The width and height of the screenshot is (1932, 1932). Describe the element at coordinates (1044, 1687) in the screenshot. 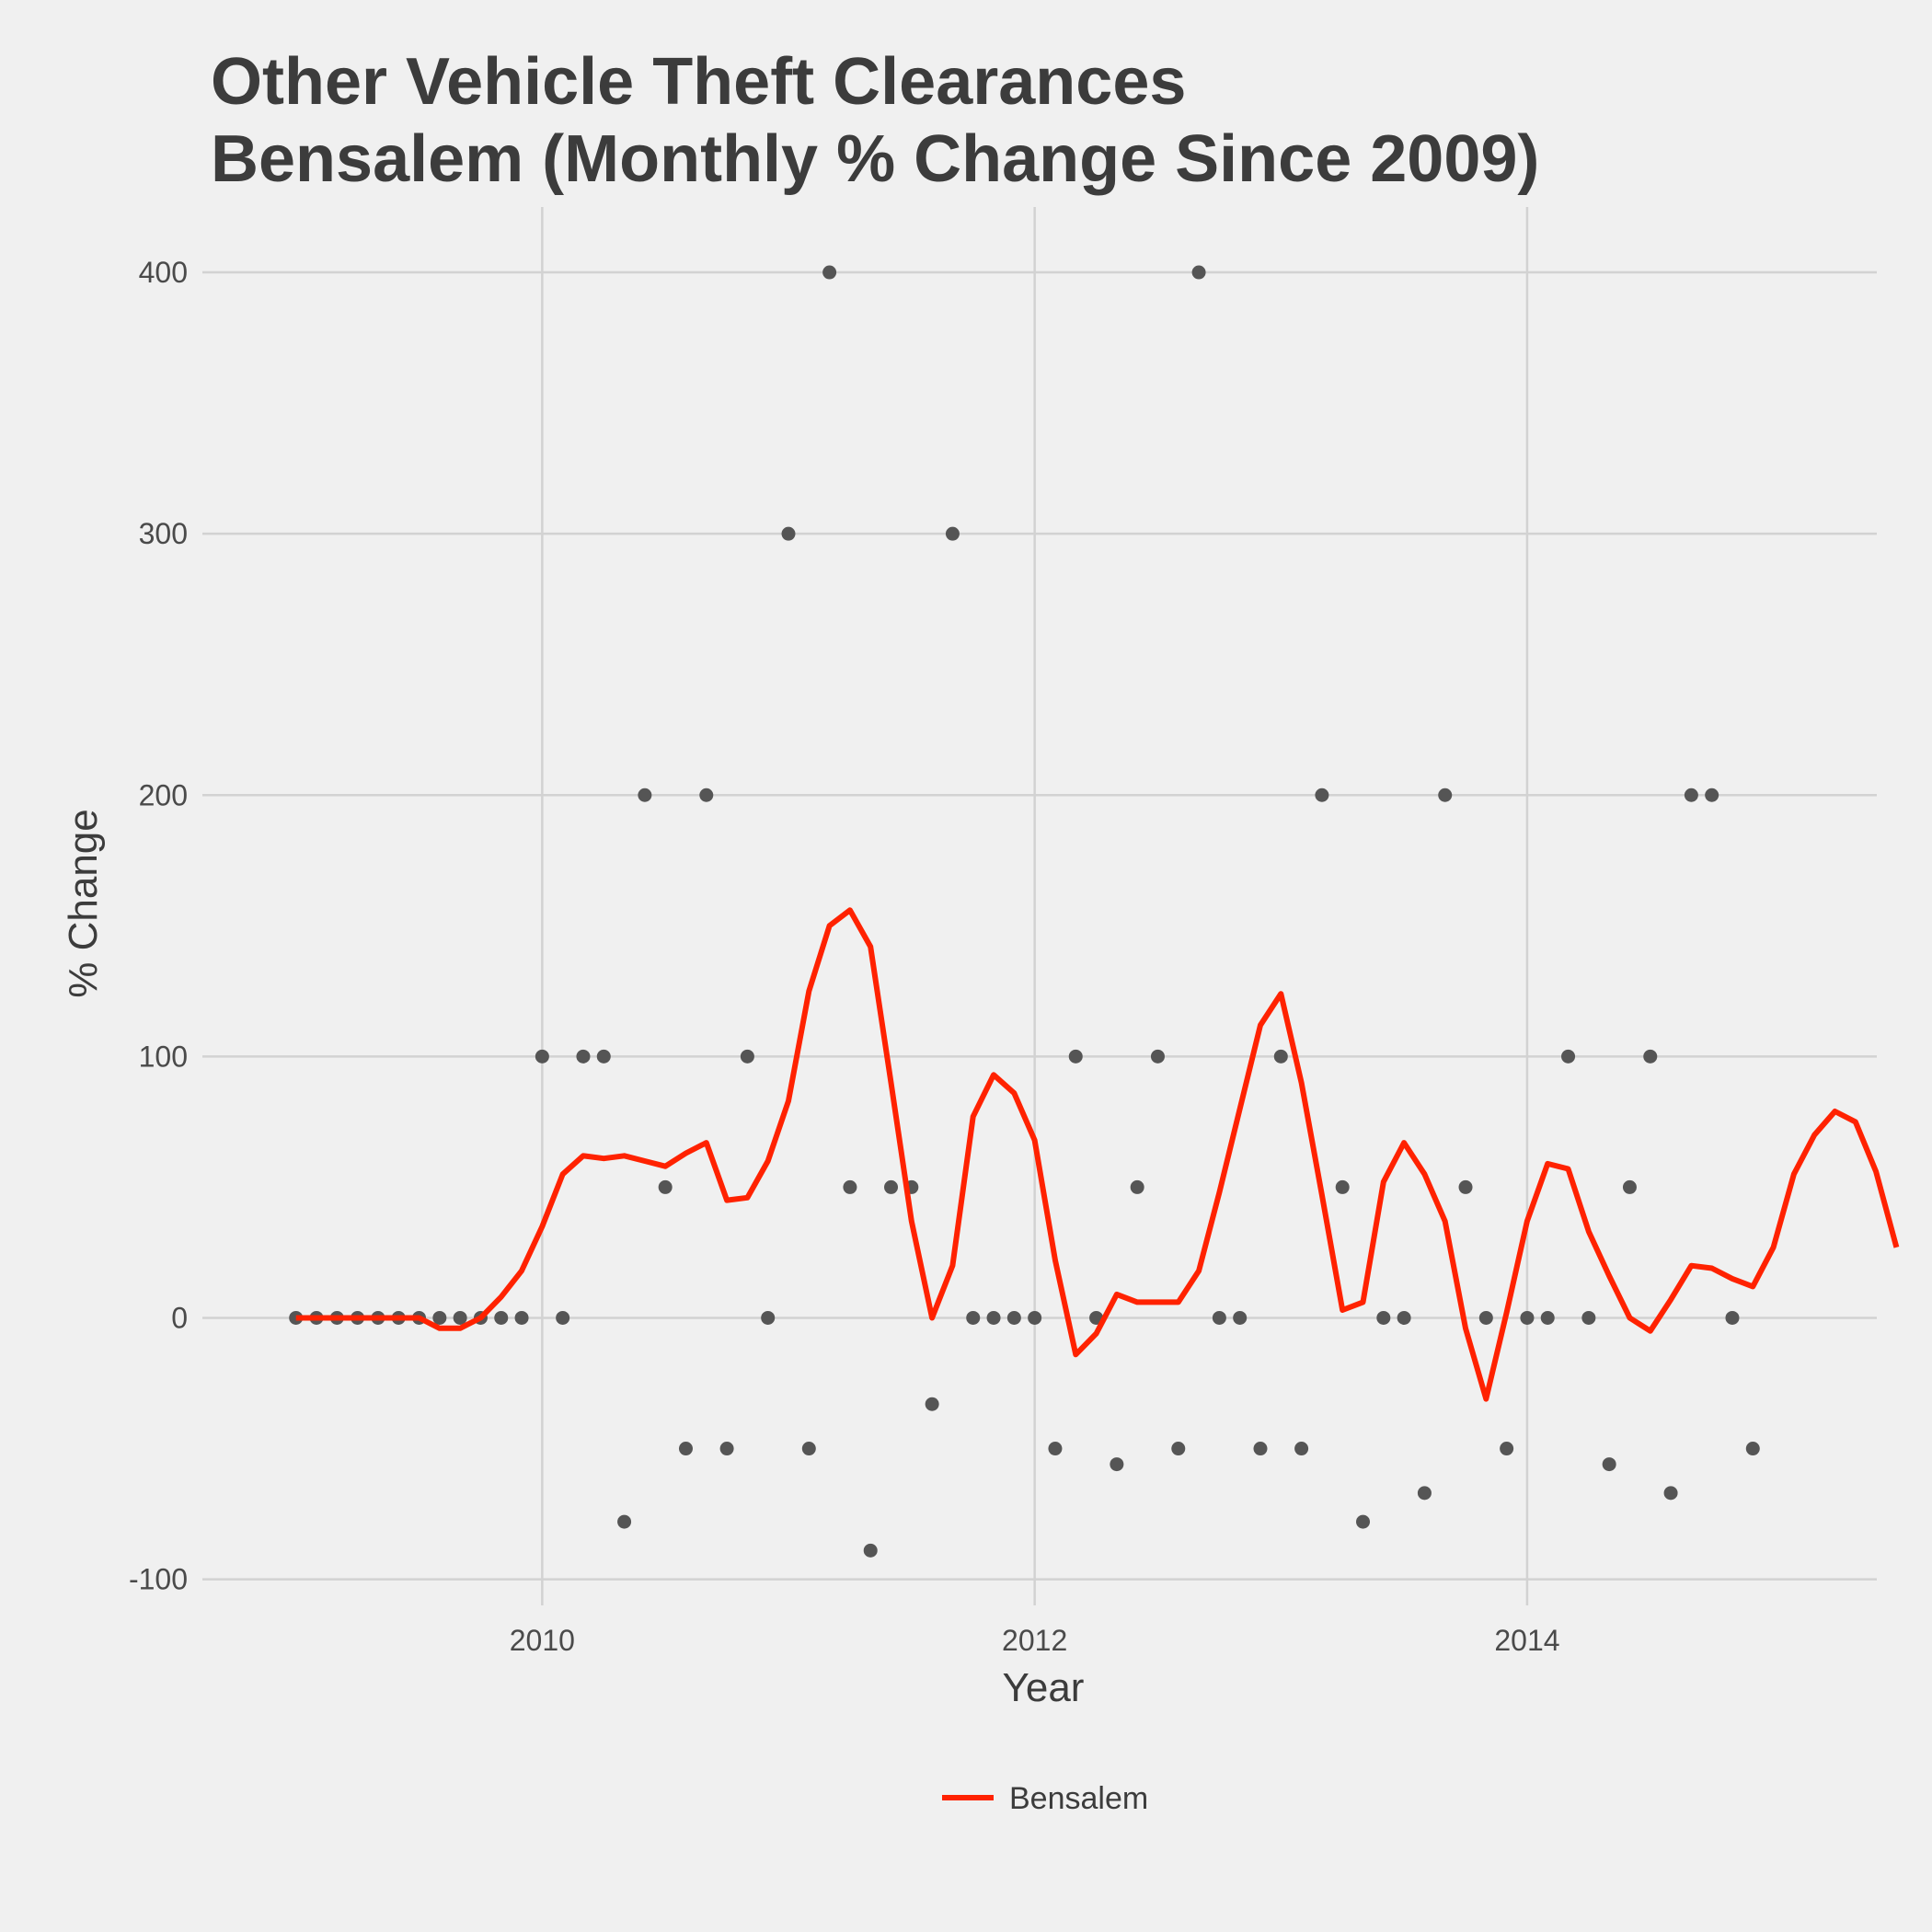

I see `x-axis-title: Year` at that location.